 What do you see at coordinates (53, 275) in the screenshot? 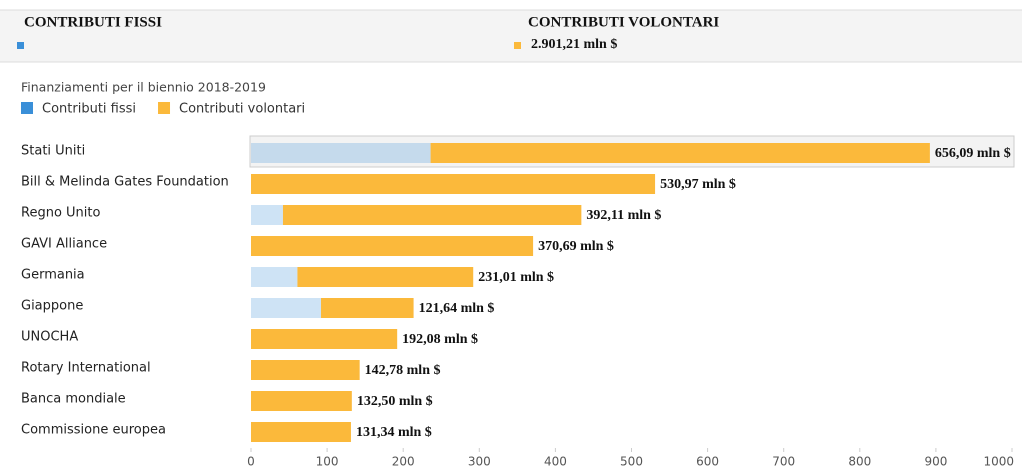
I see `category-label: Germania` at bounding box center [53, 275].